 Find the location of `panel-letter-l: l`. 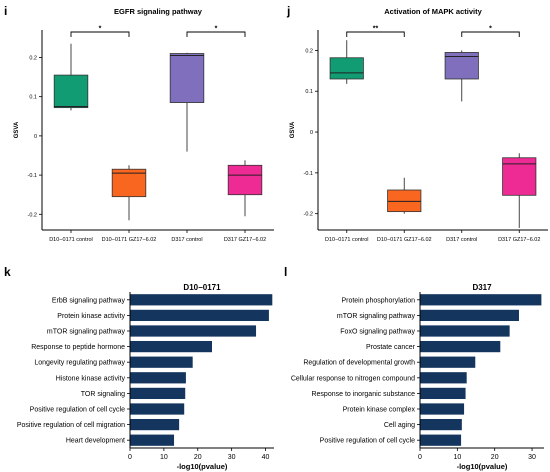

panel-letter-l: l is located at coordinates (285, 272).